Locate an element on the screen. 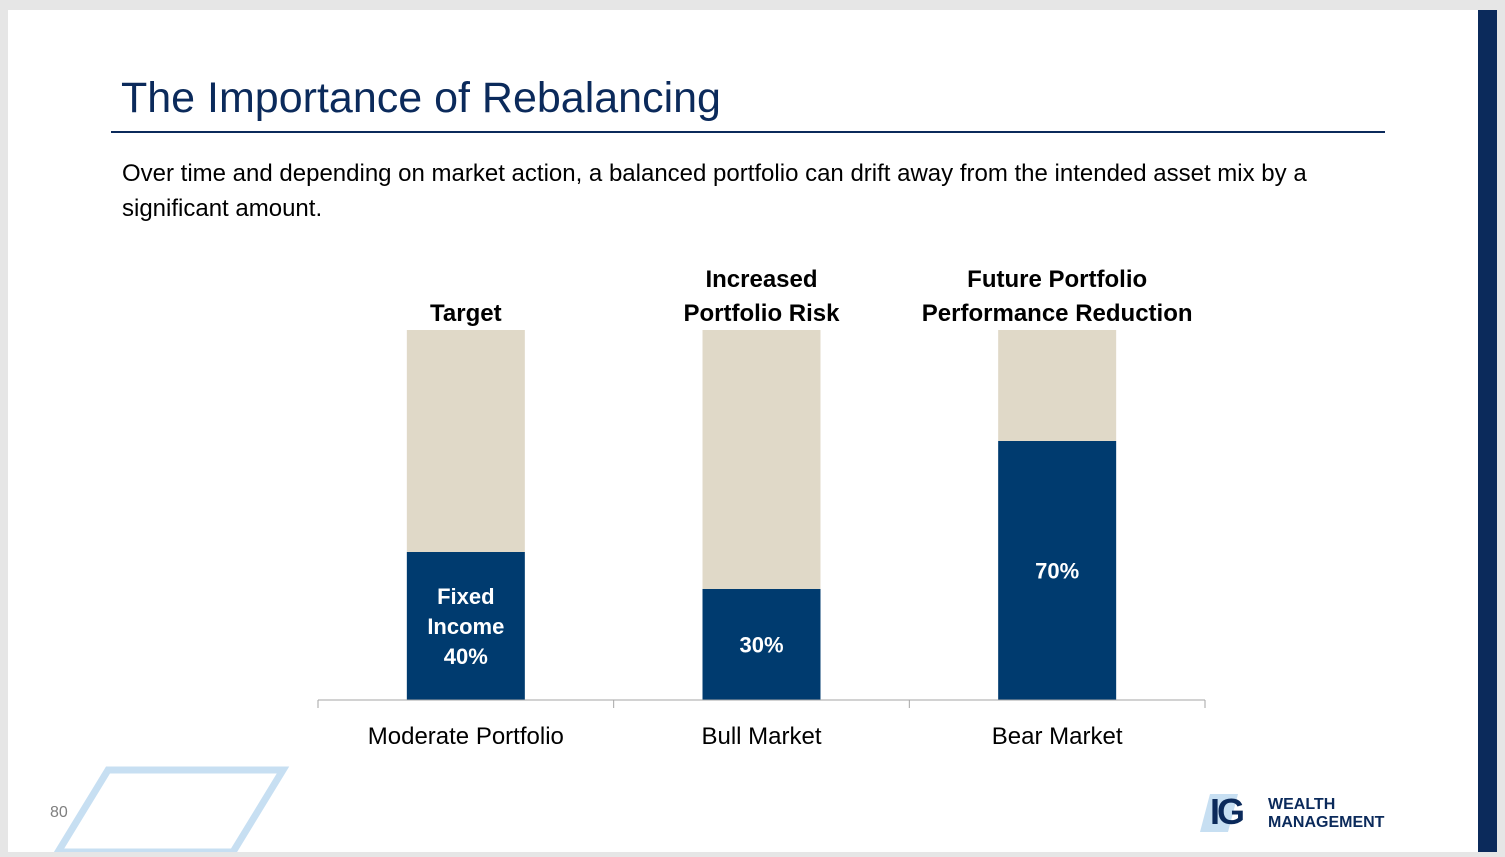 The height and width of the screenshot is (857, 1505). category-label: Bull Market is located at coordinates (761, 736).